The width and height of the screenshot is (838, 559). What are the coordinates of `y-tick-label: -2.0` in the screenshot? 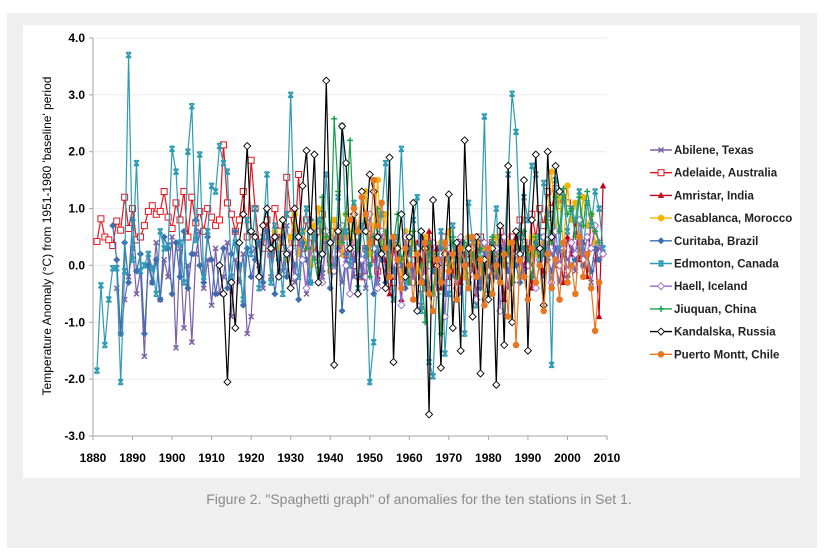 It's located at (74, 379).